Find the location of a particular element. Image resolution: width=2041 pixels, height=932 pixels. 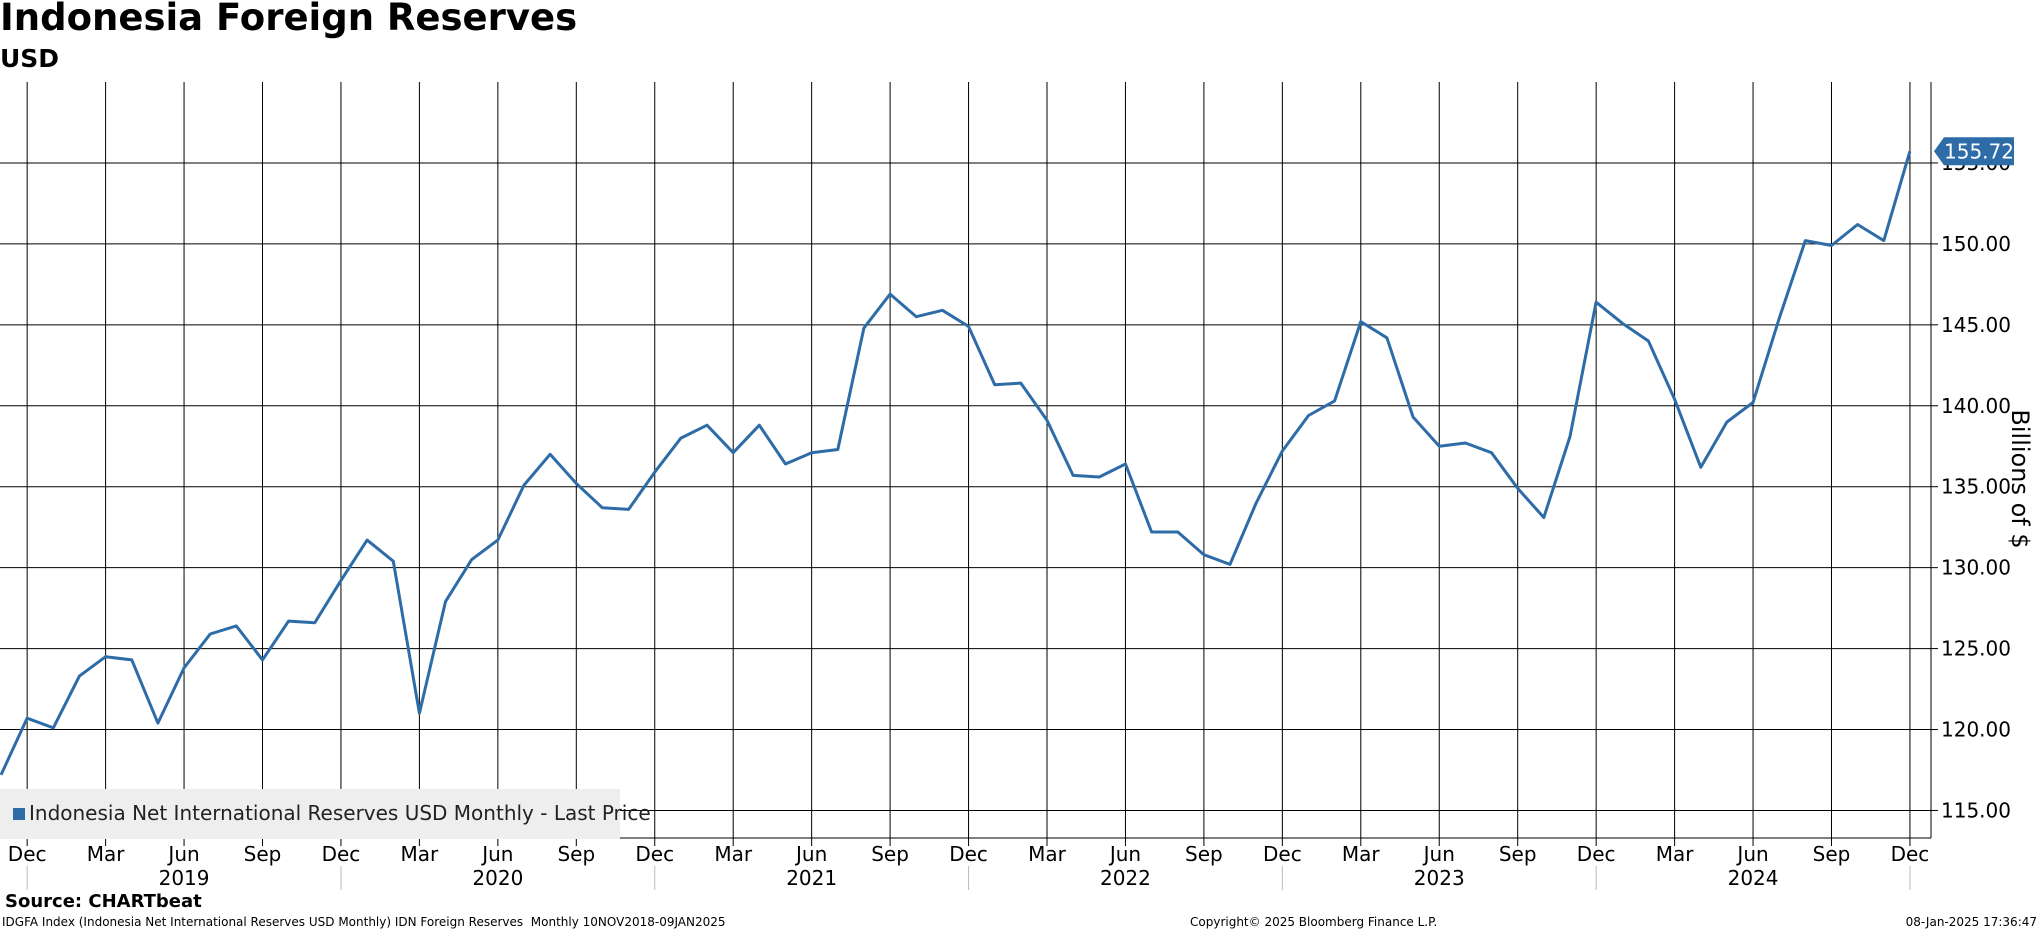

chart-title: Indonesia Foreign Reserves is located at coordinates (289, 19).